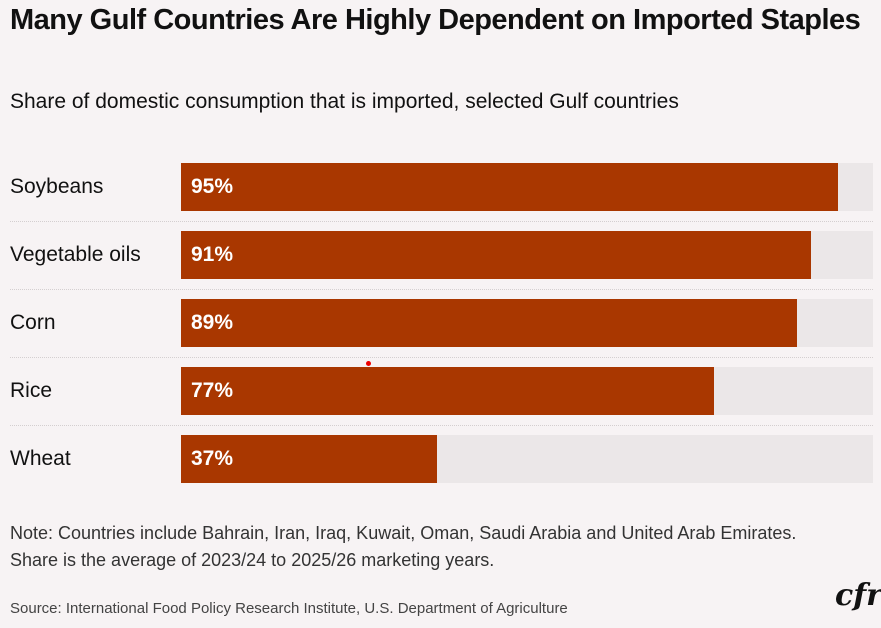  What do you see at coordinates (75, 254) in the screenshot?
I see `category-label: Vegetable oils` at bounding box center [75, 254].